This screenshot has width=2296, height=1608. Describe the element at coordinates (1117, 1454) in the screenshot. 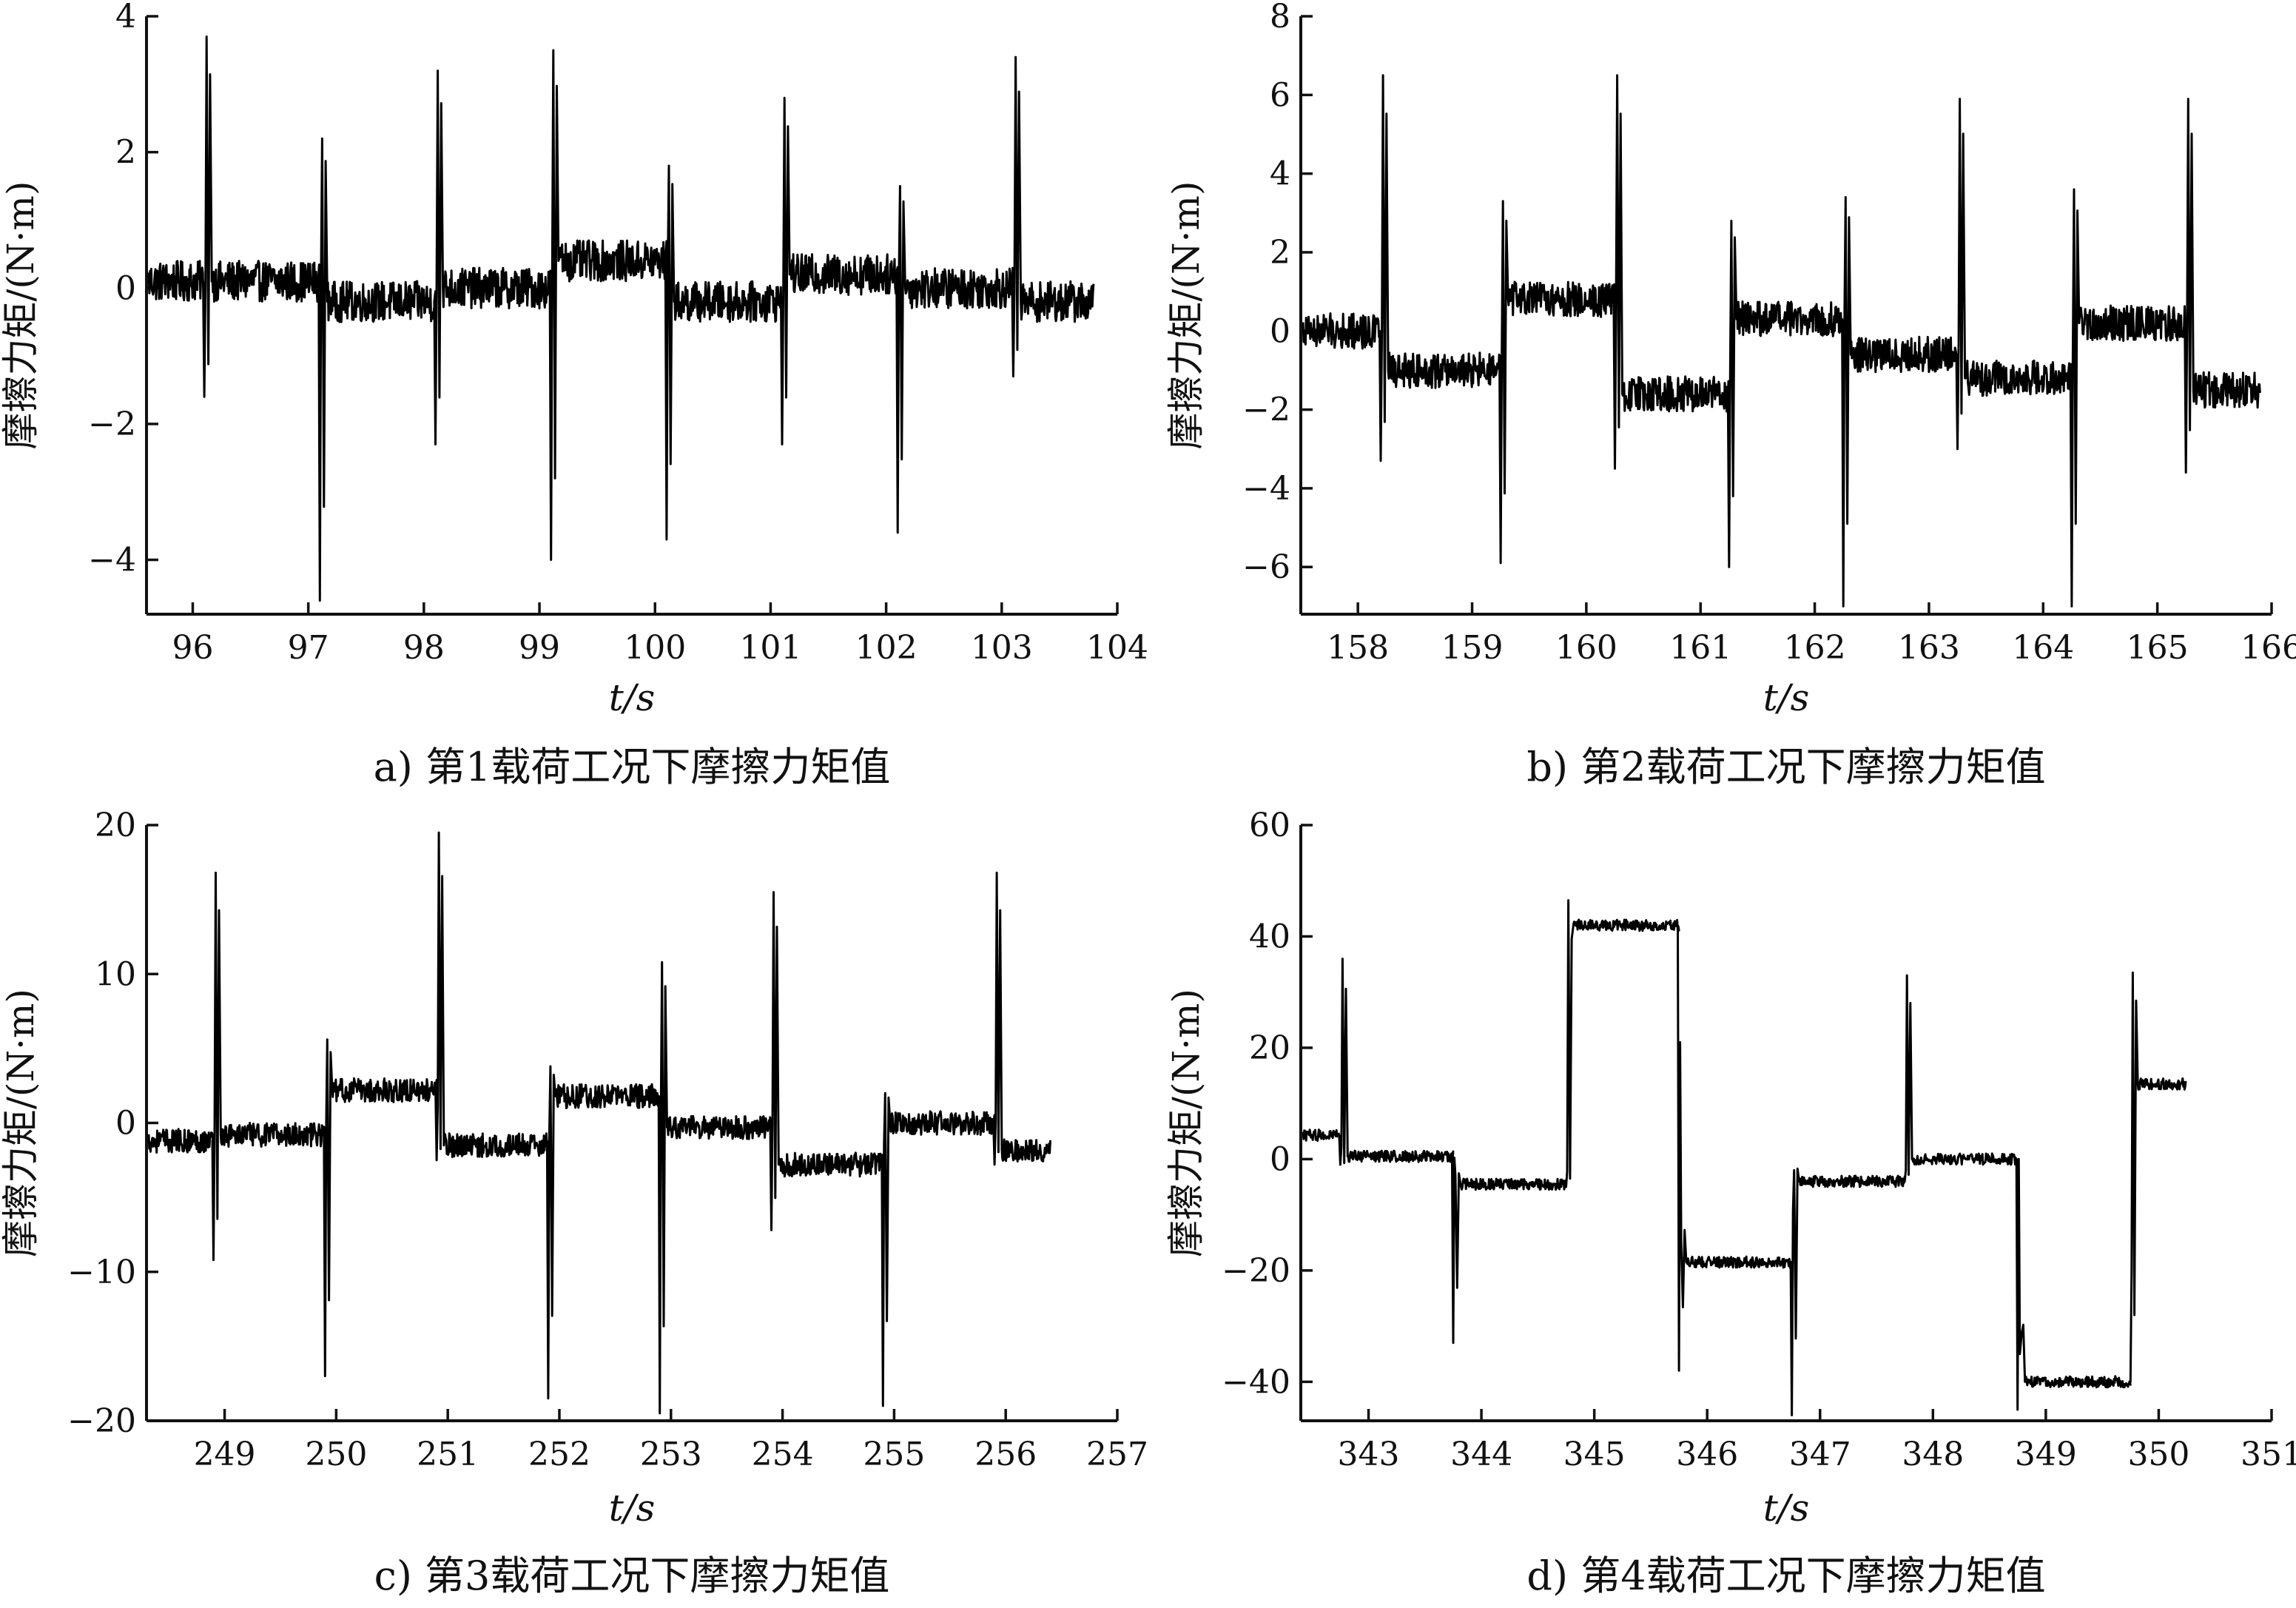

I see `x-tick-label: 257` at that location.